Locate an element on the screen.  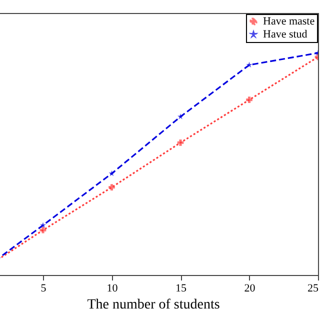
x-tick-label: 20 is located at coordinates (250, 288).